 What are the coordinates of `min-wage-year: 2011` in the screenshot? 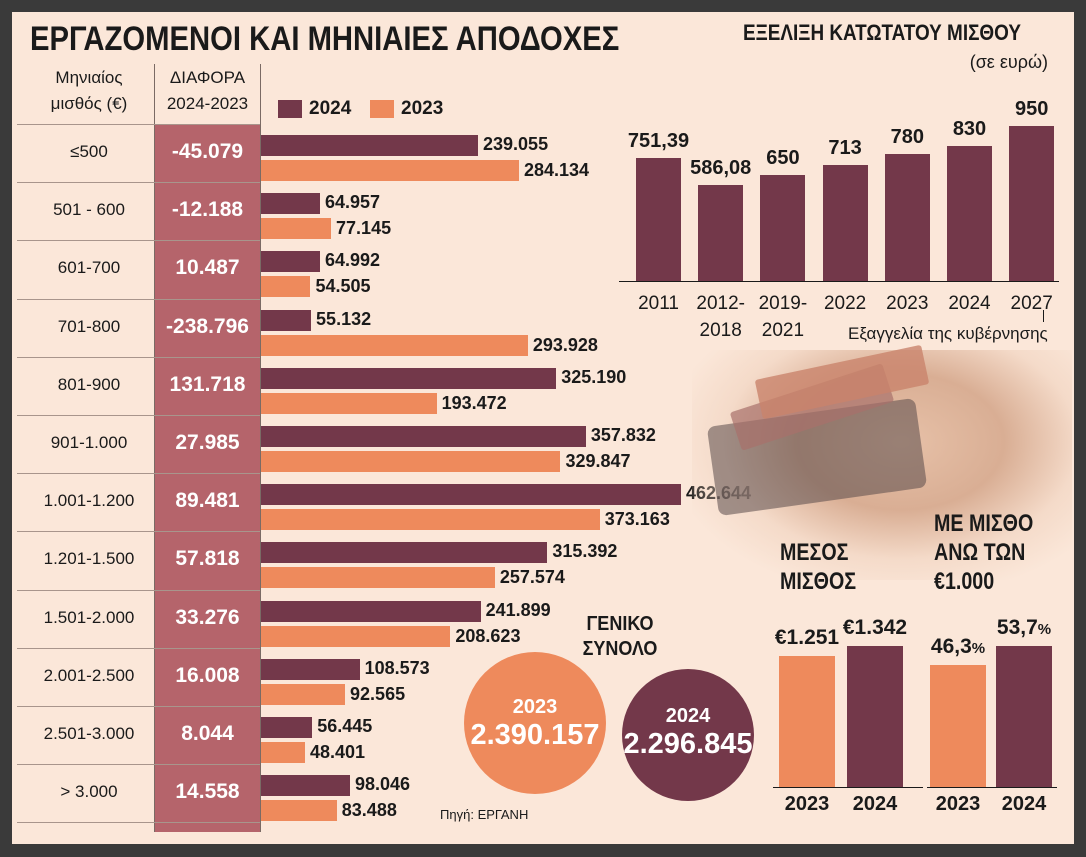 It's located at (659, 303).